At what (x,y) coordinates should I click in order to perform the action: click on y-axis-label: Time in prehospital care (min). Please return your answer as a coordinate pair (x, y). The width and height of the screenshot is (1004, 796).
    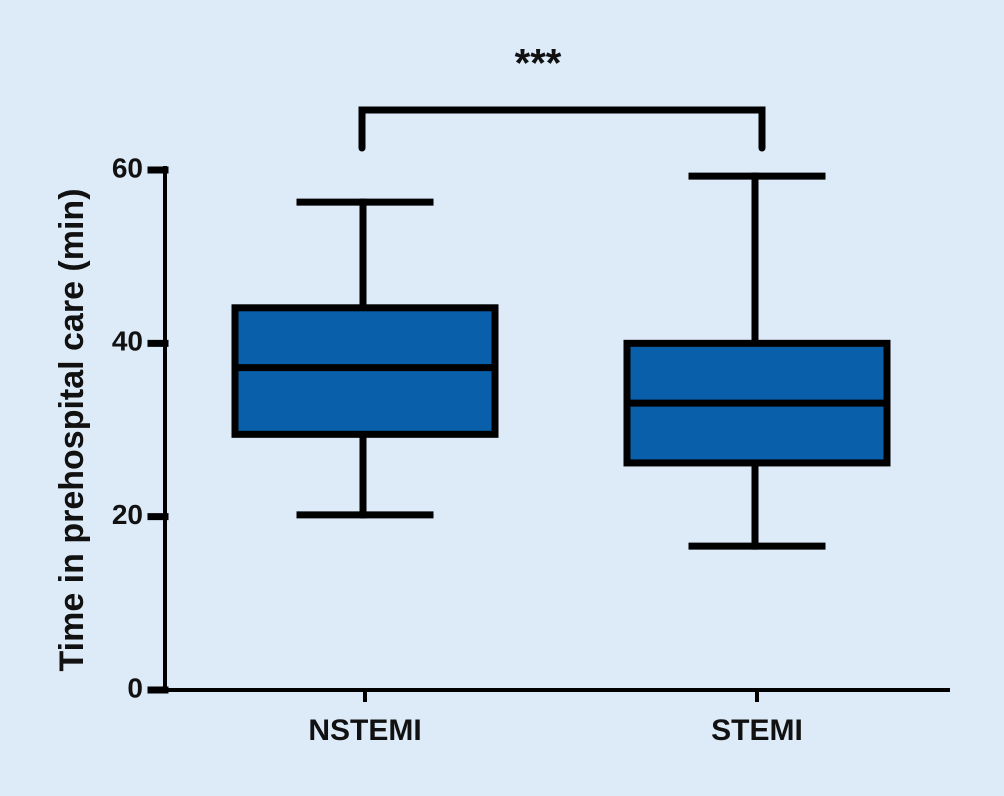
    Looking at the image, I should click on (72, 429).